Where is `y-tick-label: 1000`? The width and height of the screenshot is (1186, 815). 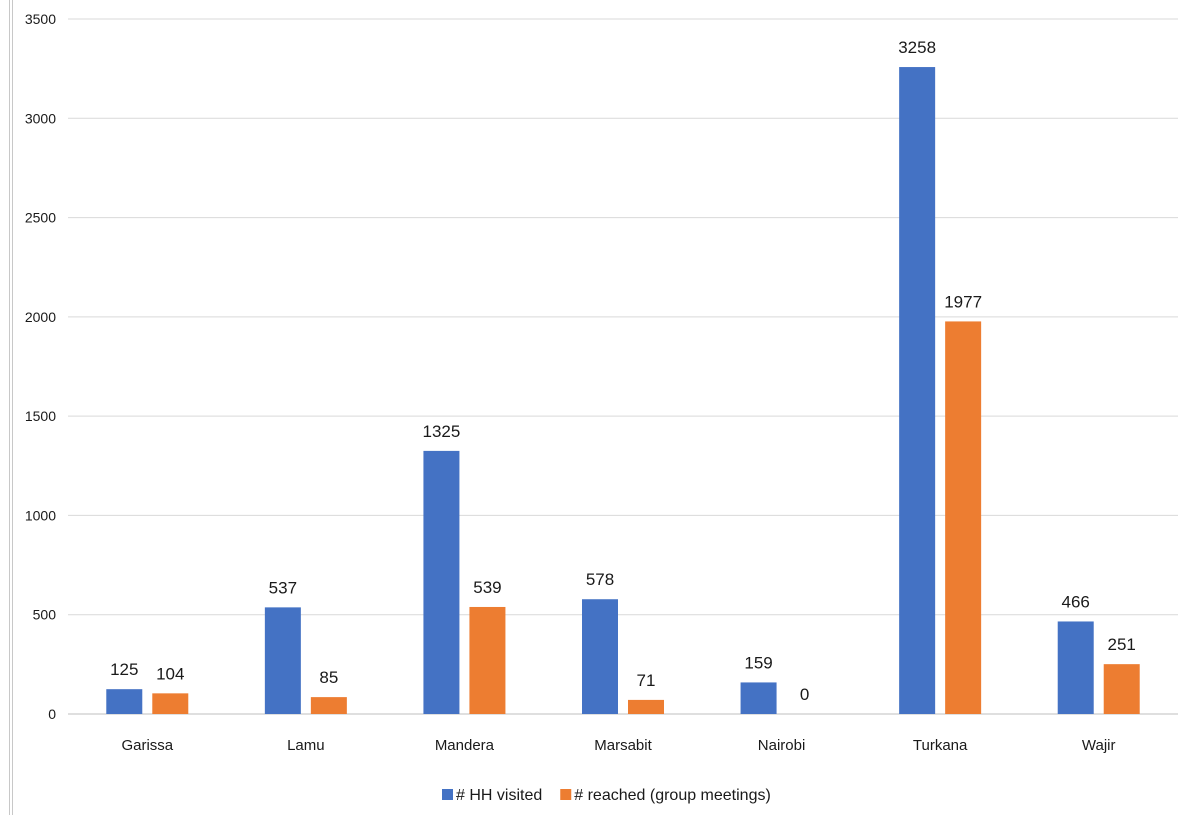
y-tick-label: 1000 is located at coordinates (40, 515).